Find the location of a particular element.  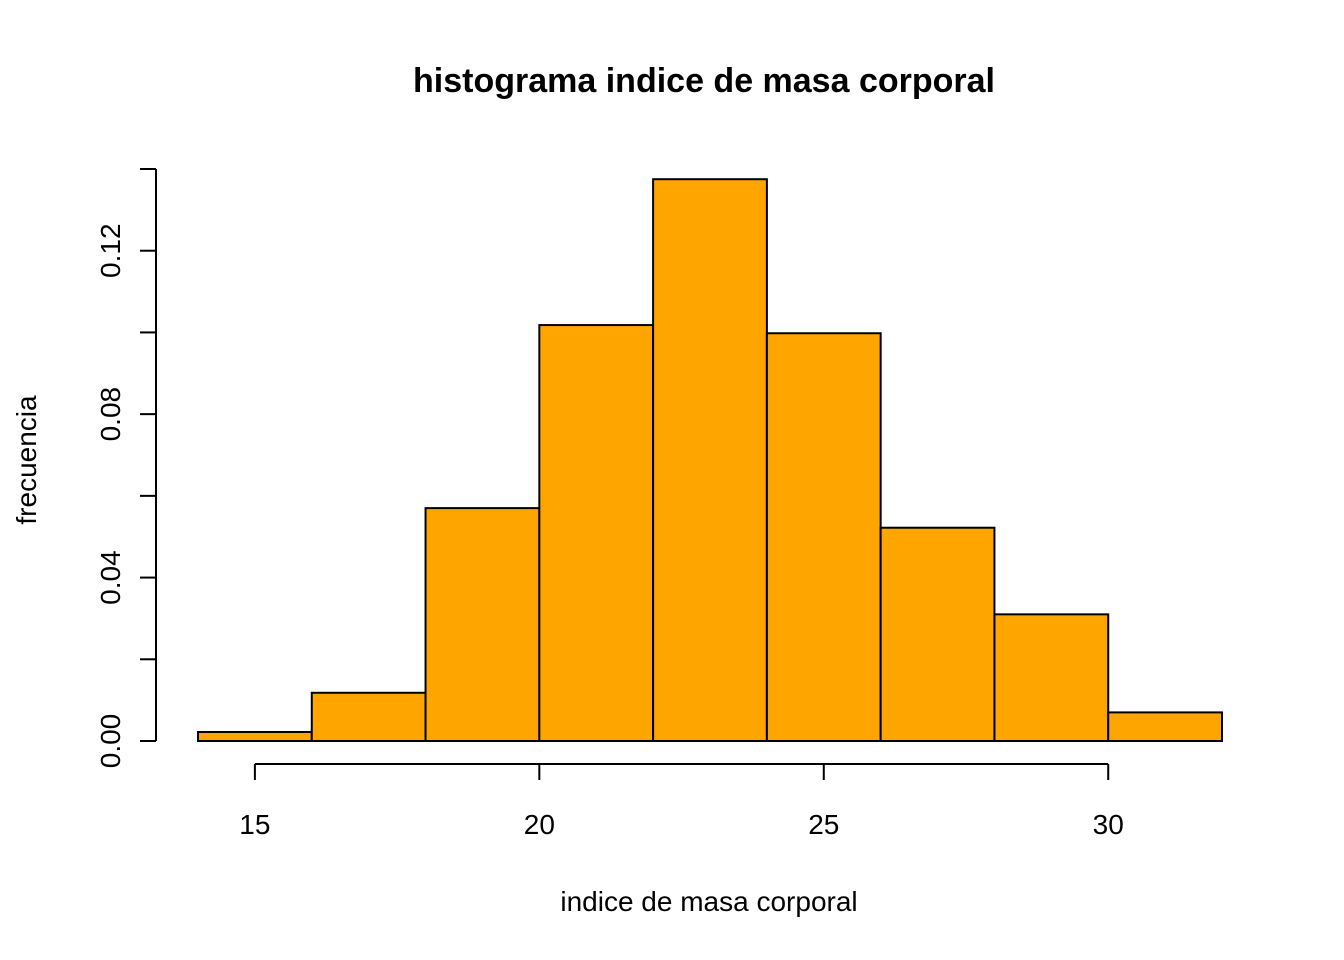

x-tick-label: 15 is located at coordinates (254, 824).